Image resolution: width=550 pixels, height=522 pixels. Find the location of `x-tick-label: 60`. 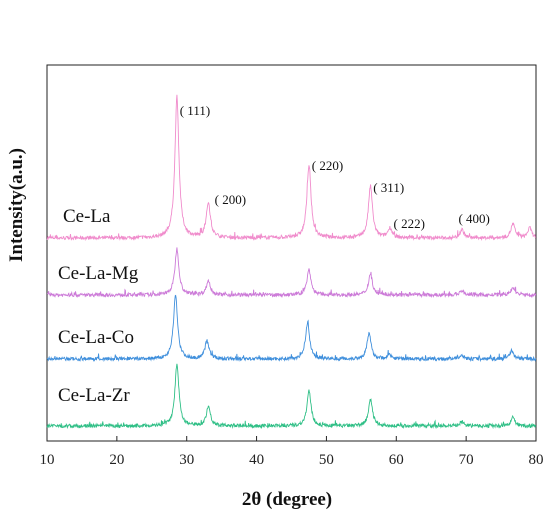

x-tick-label: 60 is located at coordinates (396, 460).